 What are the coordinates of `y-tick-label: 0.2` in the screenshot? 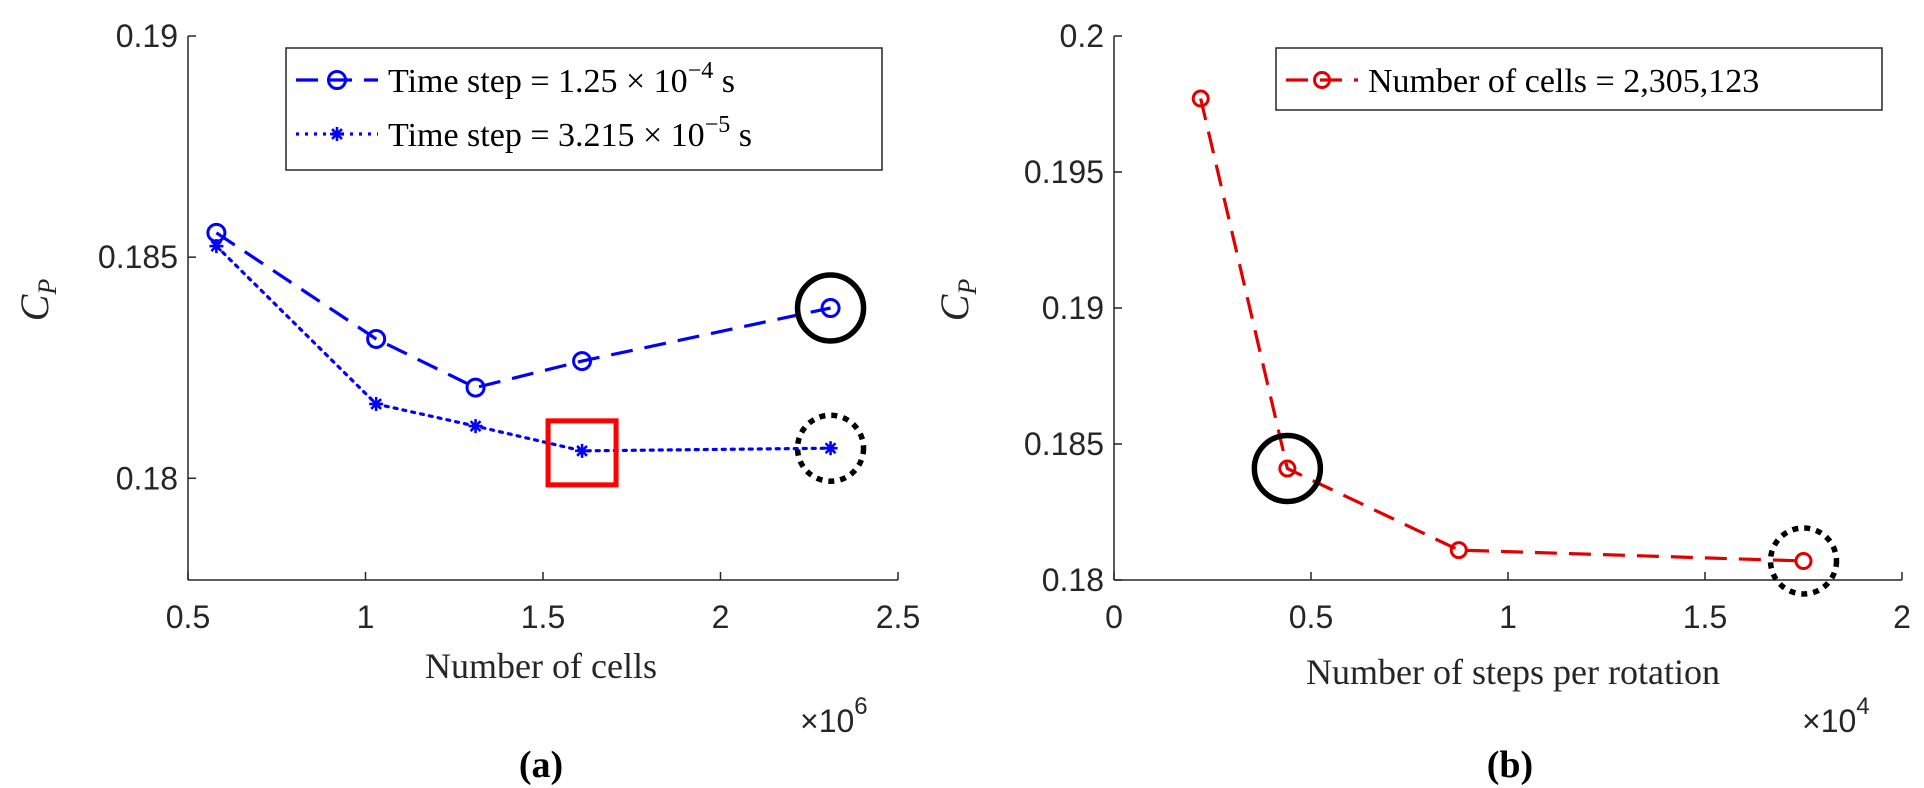 It's located at (1082, 36).